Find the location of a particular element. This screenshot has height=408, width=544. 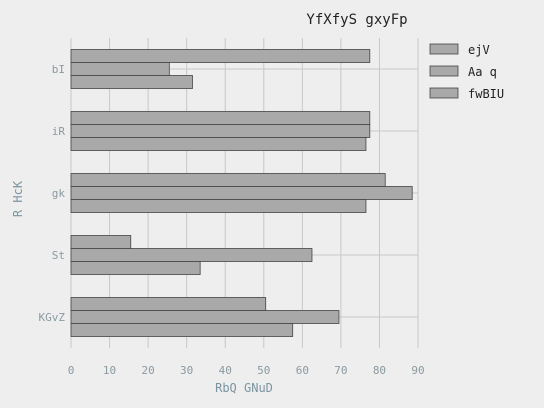

x-tick-label: 60 is located at coordinates (302, 370).